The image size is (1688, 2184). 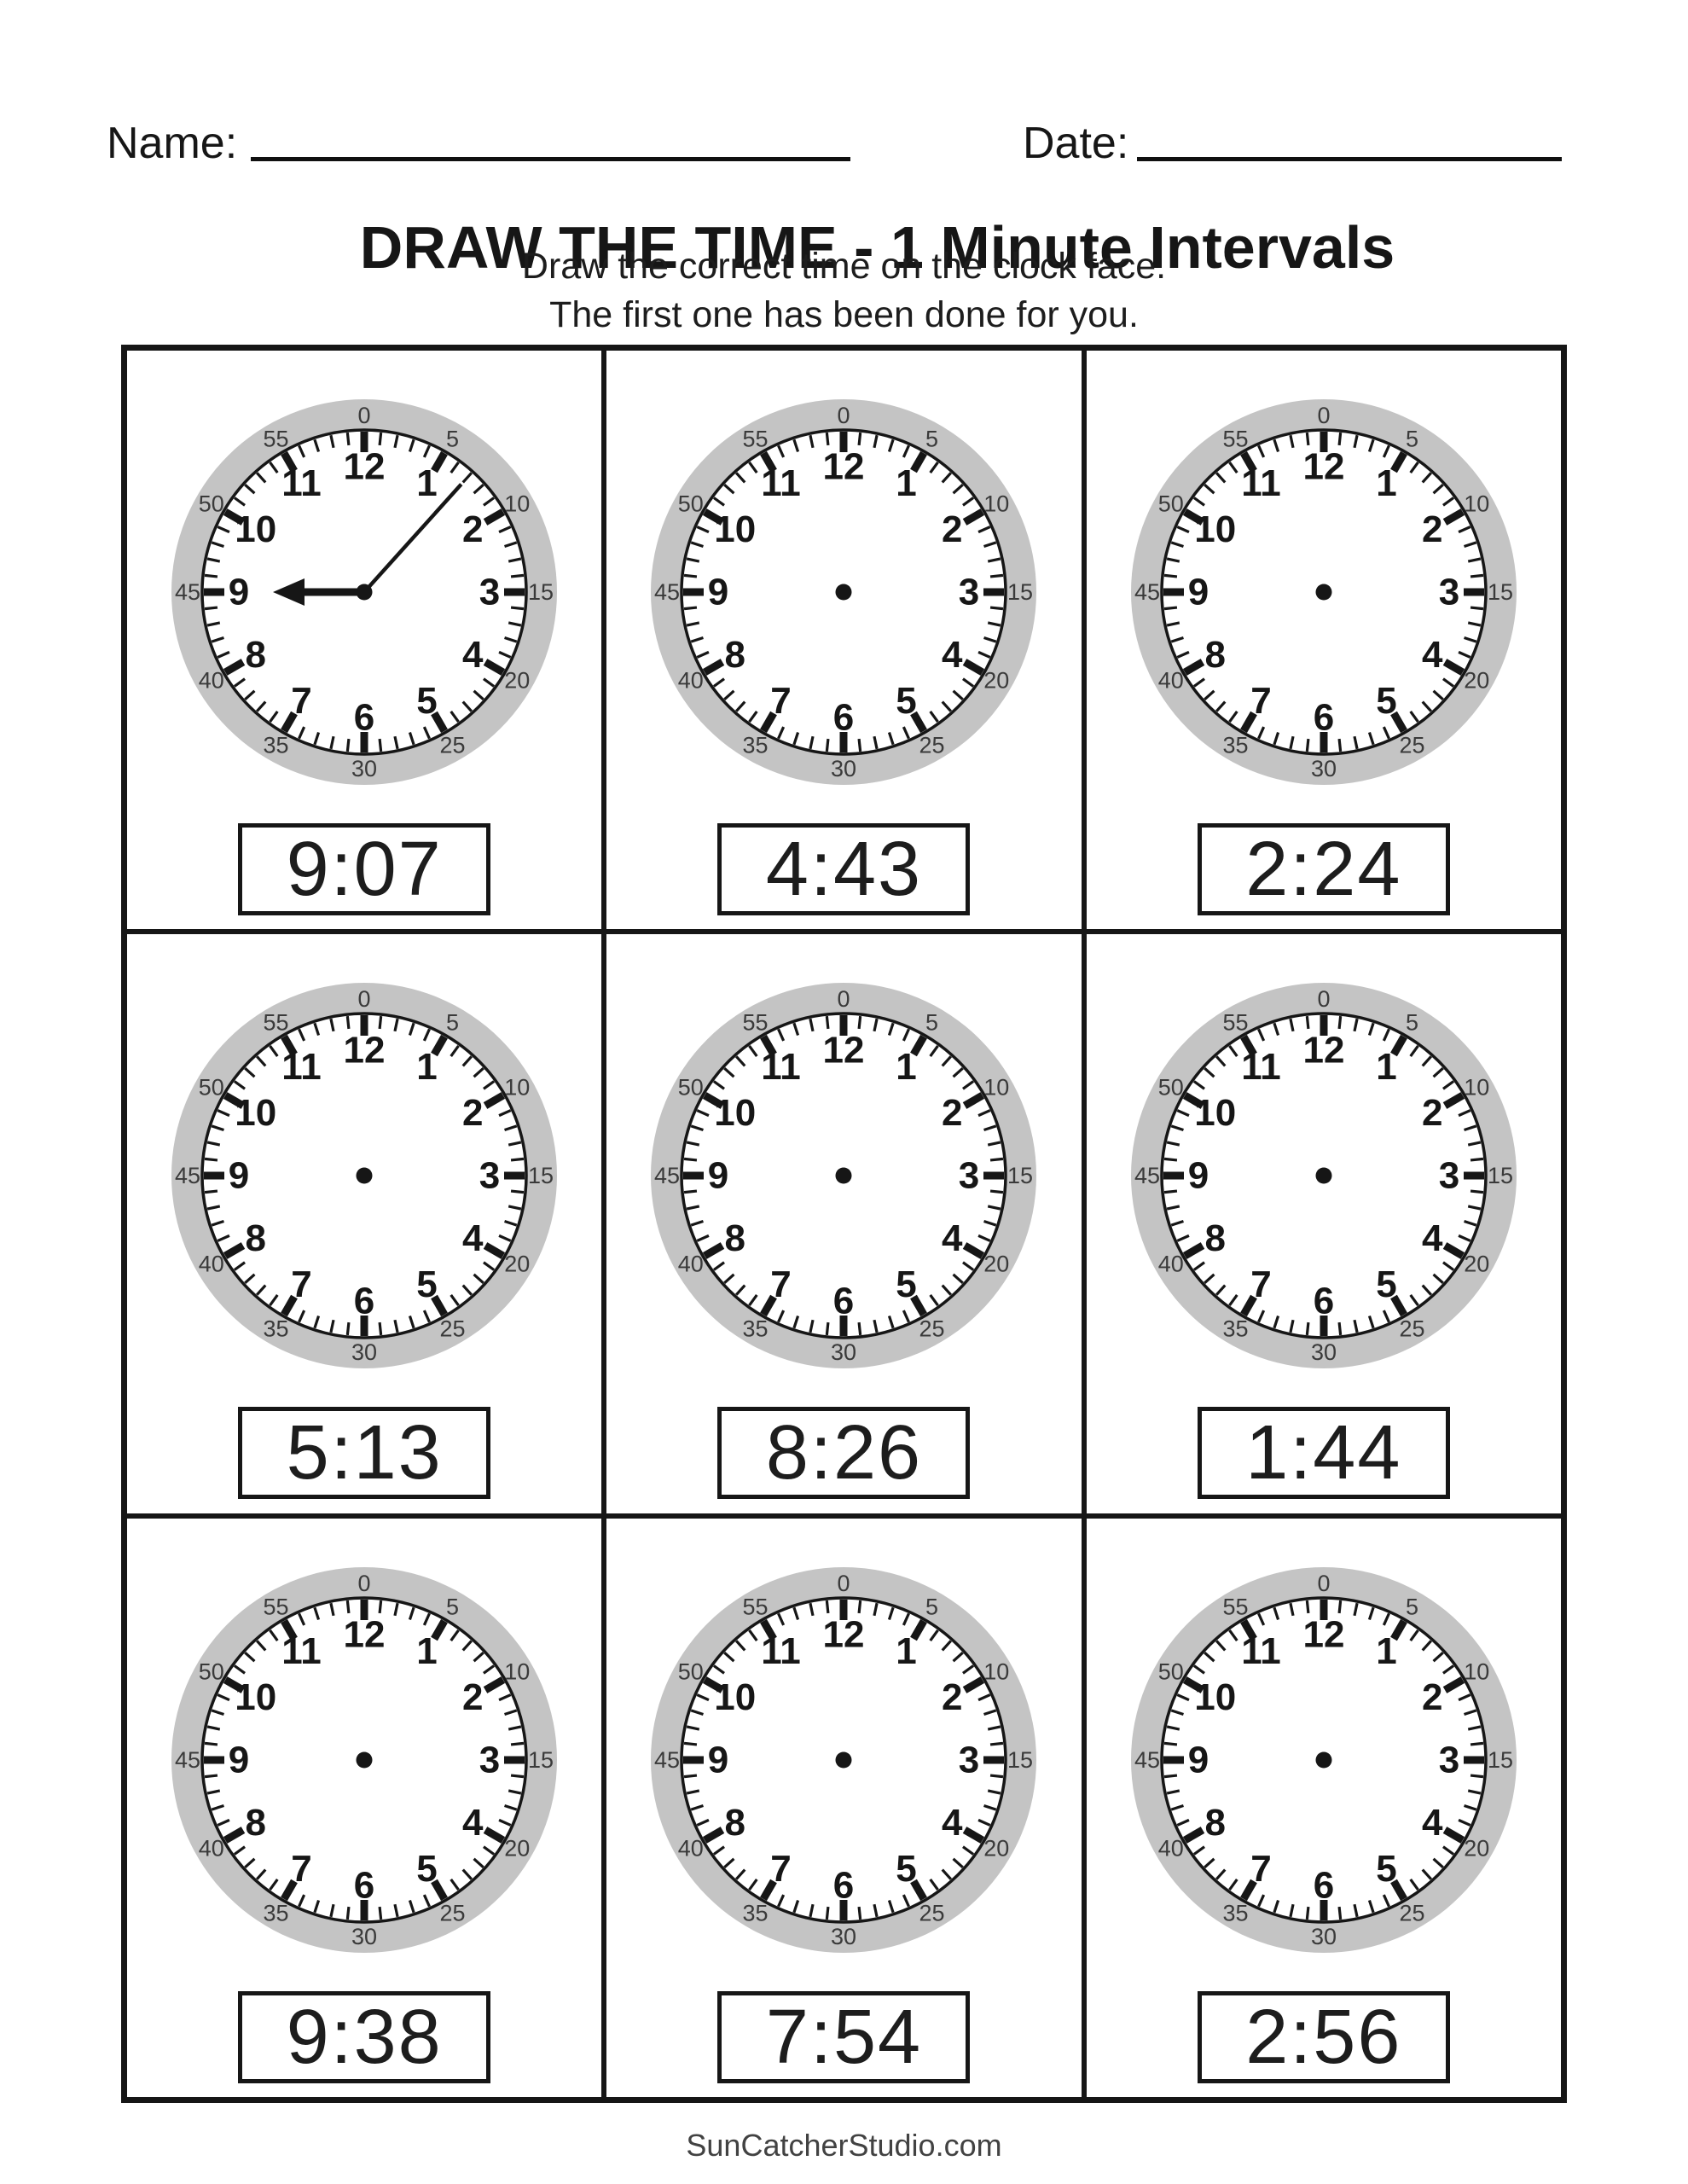 I want to click on time-label: 5:13, so click(x=364, y=1453).